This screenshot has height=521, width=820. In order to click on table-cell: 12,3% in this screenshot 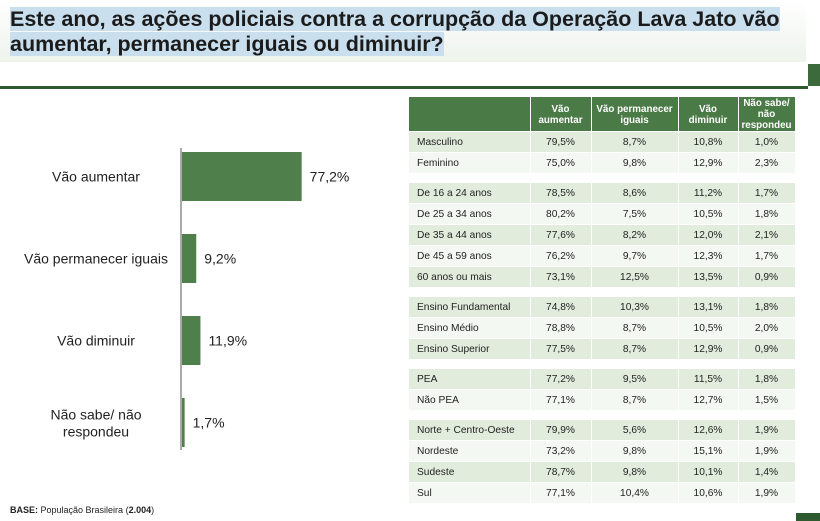, I will do `click(708, 256)`.